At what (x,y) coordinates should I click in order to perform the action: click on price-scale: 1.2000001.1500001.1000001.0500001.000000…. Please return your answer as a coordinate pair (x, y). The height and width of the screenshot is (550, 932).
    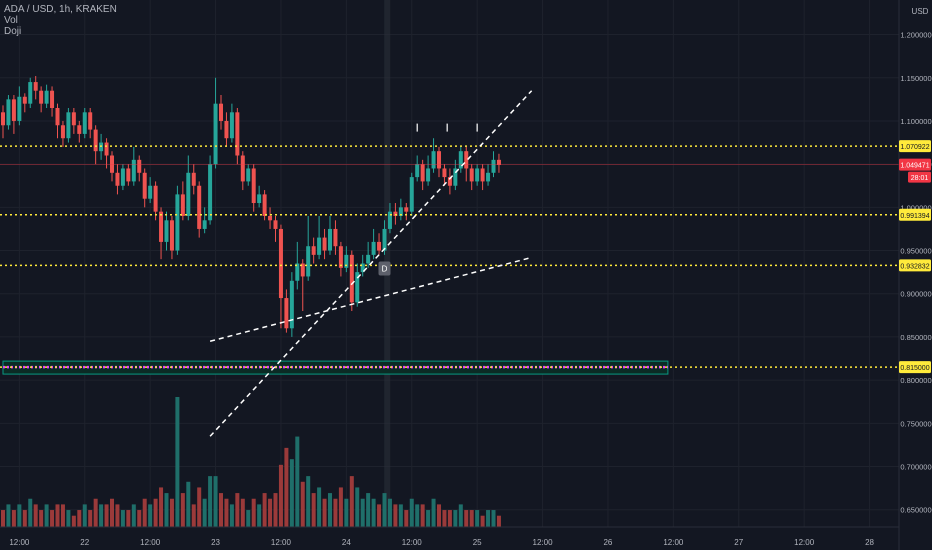
    Looking at the image, I should click on (915, 273).